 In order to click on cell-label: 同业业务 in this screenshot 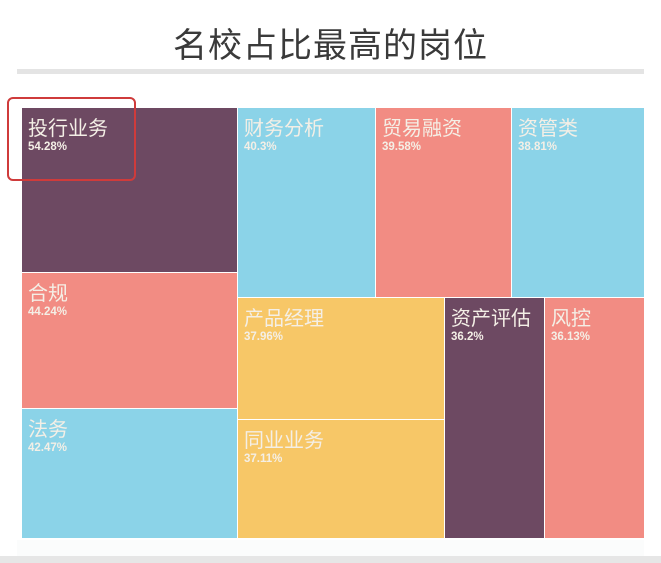, I will do `click(284, 440)`.